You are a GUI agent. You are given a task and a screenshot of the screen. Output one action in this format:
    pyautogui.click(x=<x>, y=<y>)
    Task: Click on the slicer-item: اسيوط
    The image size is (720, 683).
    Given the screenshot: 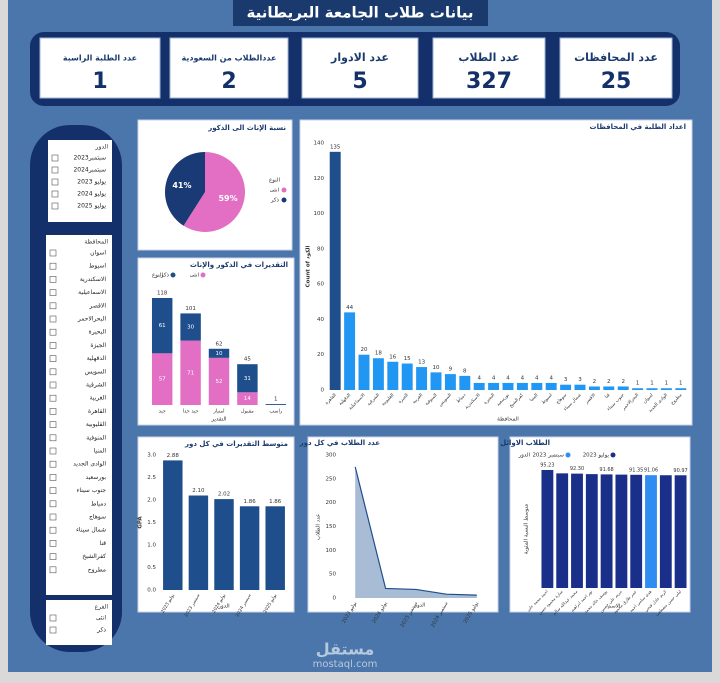 What is the action you would take?
    pyautogui.click(x=97, y=266)
    